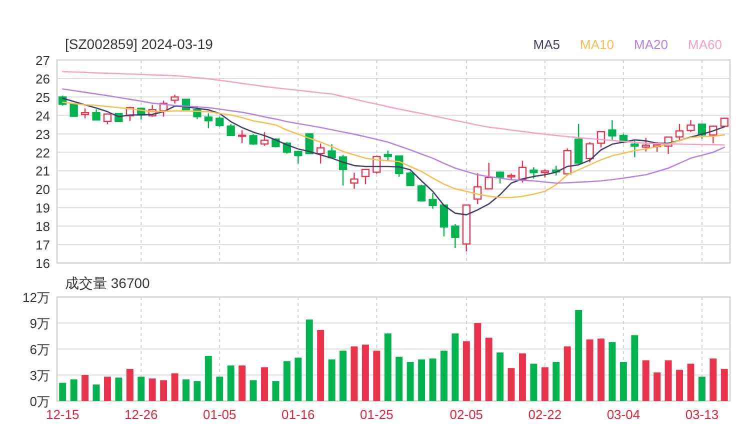 This screenshot has height=440, width=740. Describe the element at coordinates (623, 414) in the screenshot. I see `x-tick-label: 03-04` at that location.